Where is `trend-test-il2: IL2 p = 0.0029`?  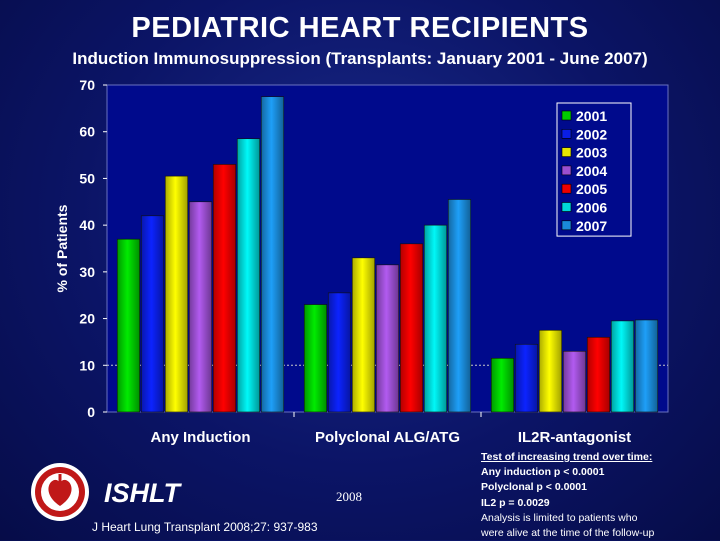
trend-test-il2: IL2 p = 0.0029 is located at coordinates (515, 502).